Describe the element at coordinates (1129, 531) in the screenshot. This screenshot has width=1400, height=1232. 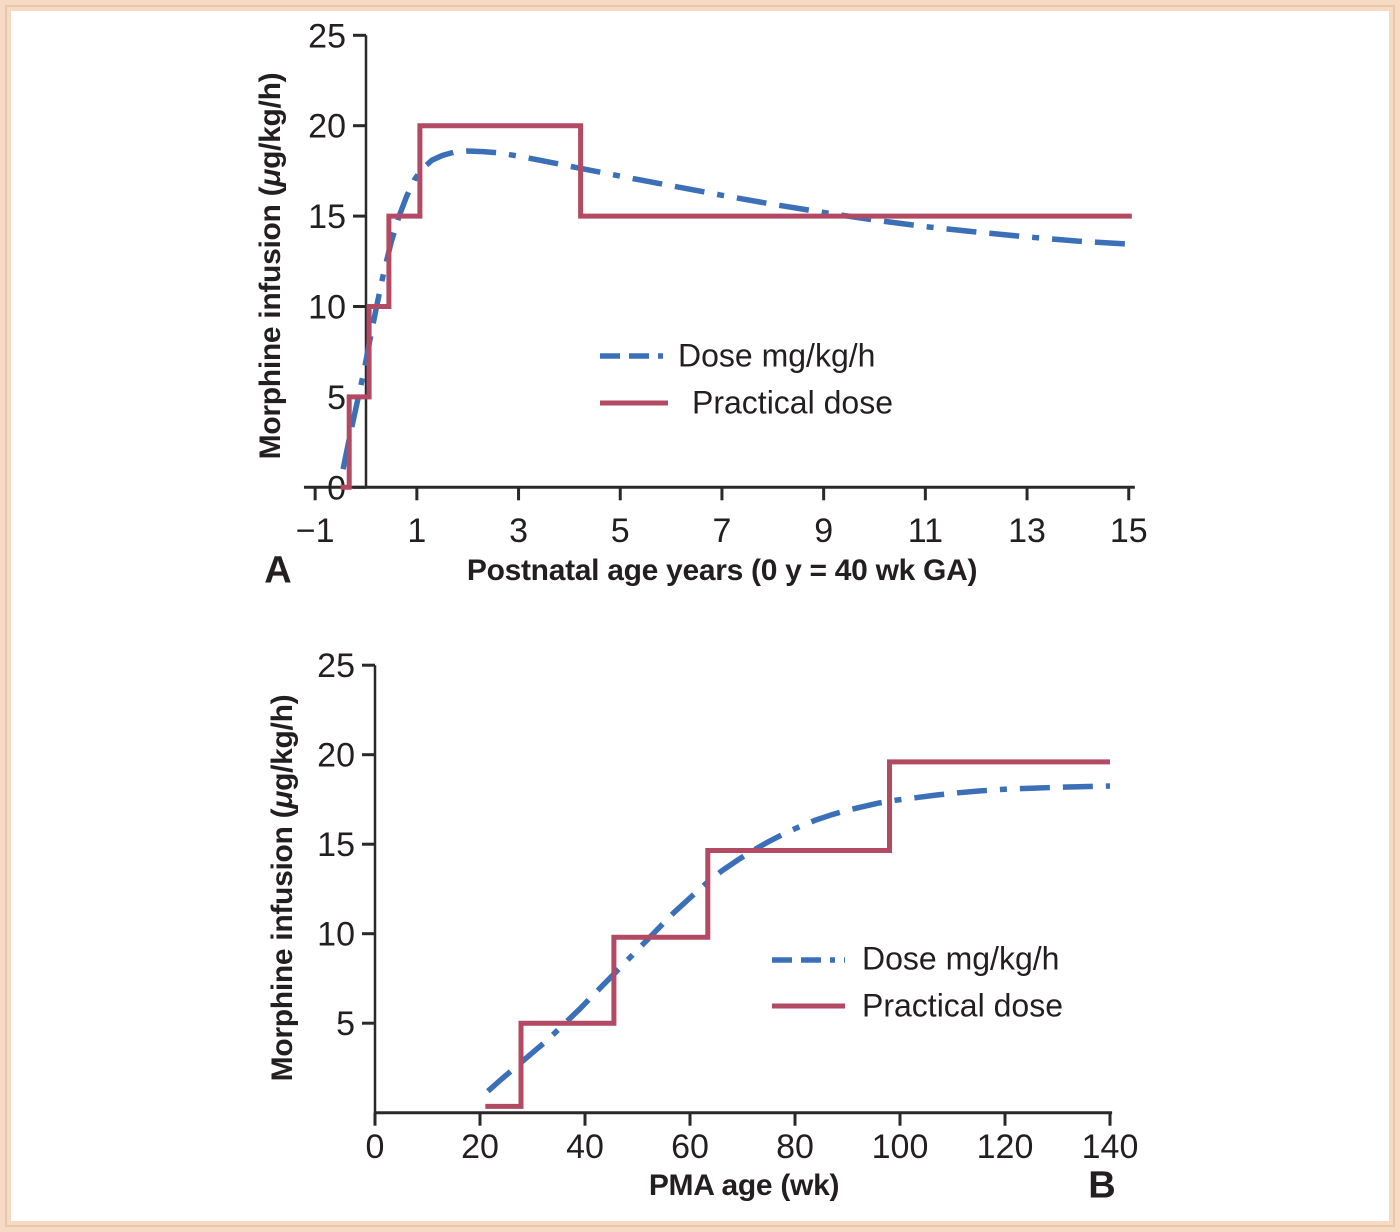
I see `x-tick-label: 15` at that location.